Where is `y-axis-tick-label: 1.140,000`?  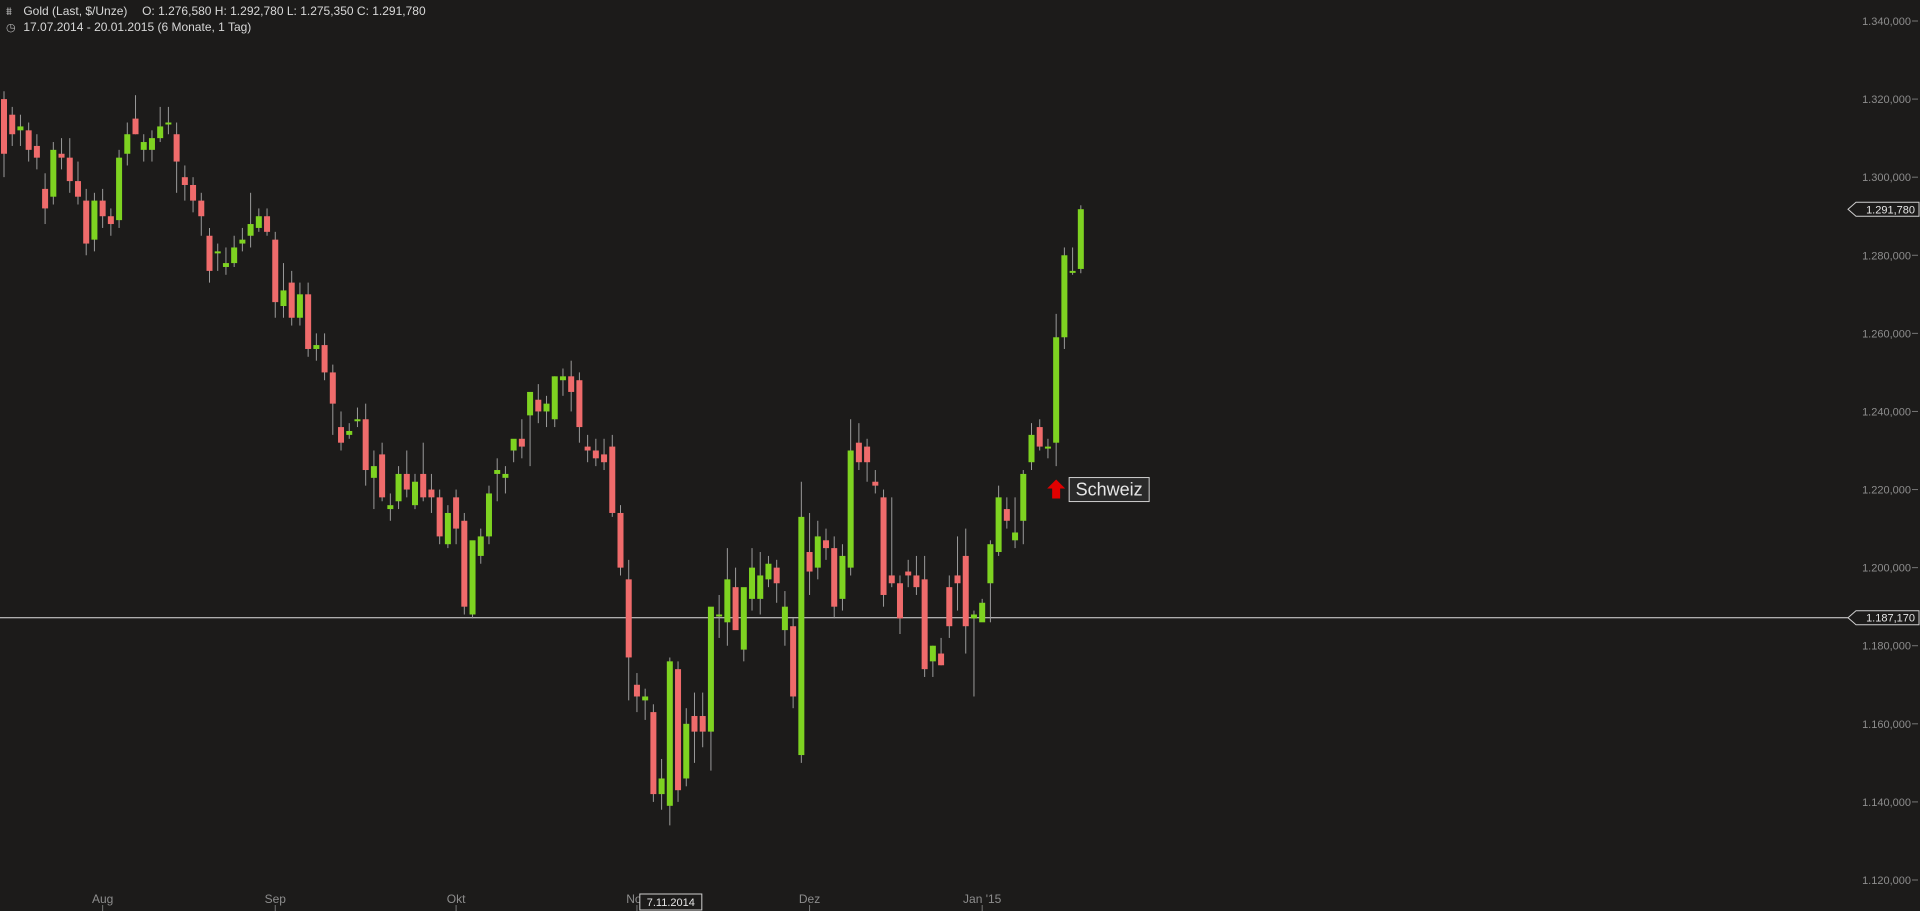 y-axis-tick-label: 1.140,000 is located at coordinates (1886, 803).